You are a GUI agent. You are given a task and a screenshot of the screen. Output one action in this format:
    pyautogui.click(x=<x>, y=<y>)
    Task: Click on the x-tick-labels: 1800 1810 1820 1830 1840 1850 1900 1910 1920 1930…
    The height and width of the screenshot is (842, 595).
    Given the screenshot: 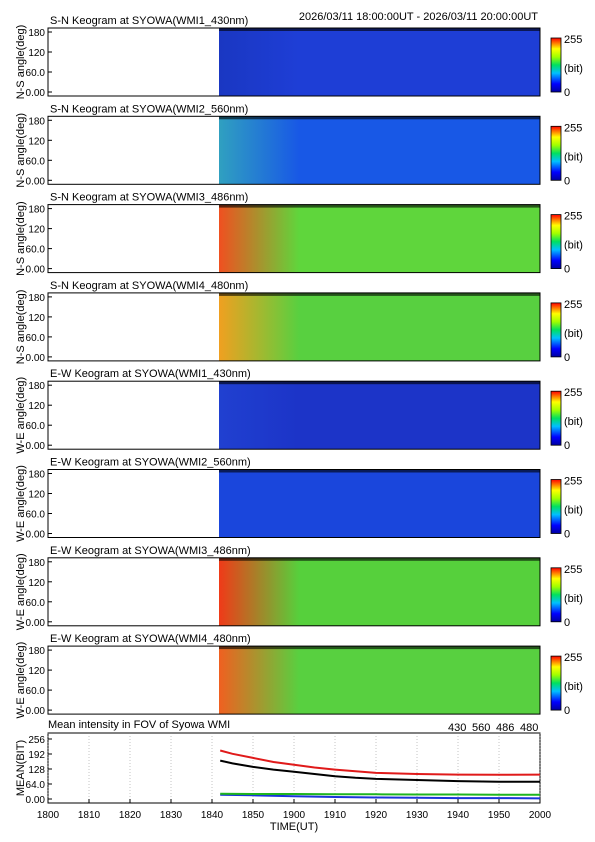 What is the action you would take?
    pyautogui.click(x=294, y=810)
    